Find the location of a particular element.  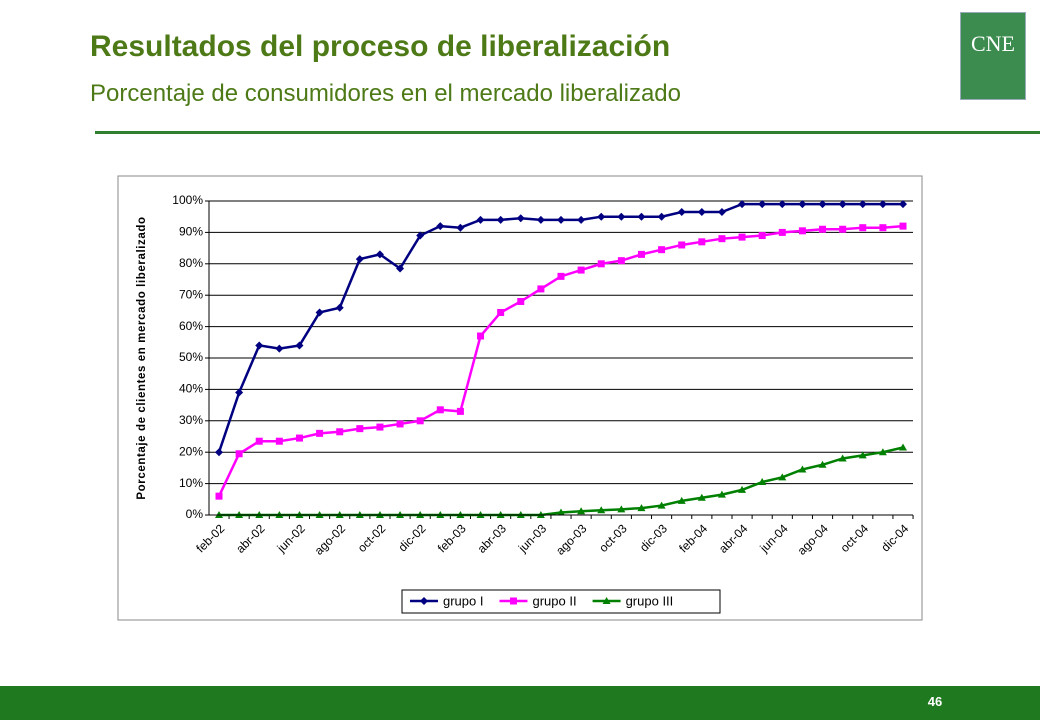

y-tick-label: 50% is located at coordinates (191, 357).